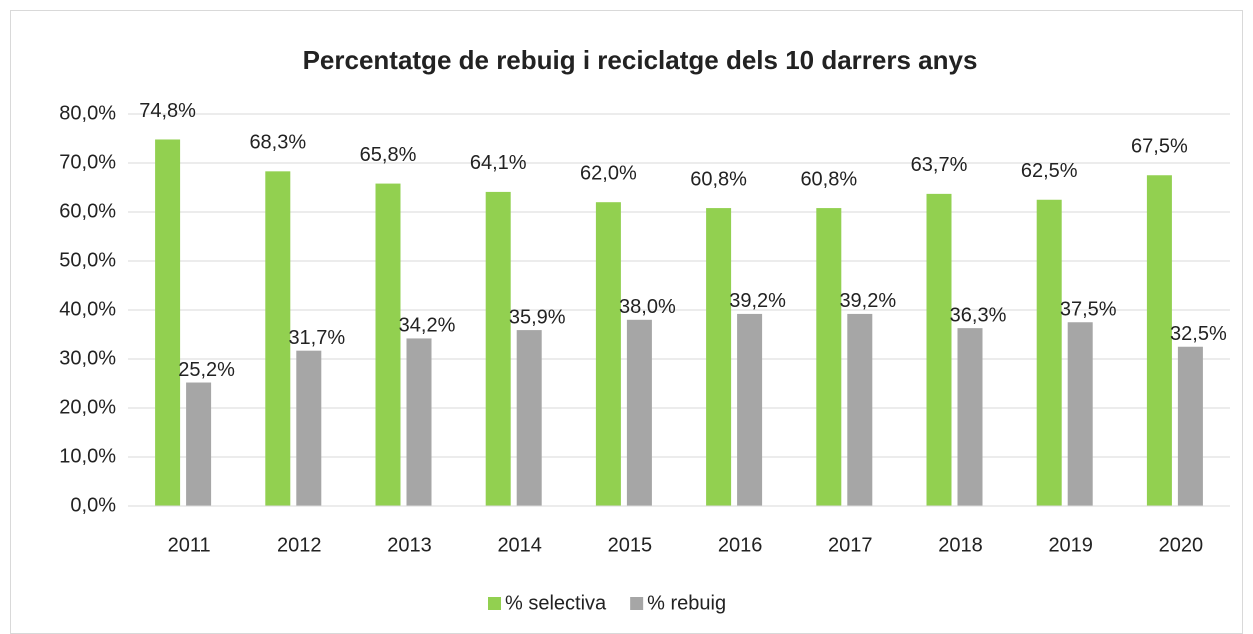 The image size is (1253, 634). Describe the element at coordinates (1198, 334) in the screenshot. I see `data-label: 32,5%` at that location.